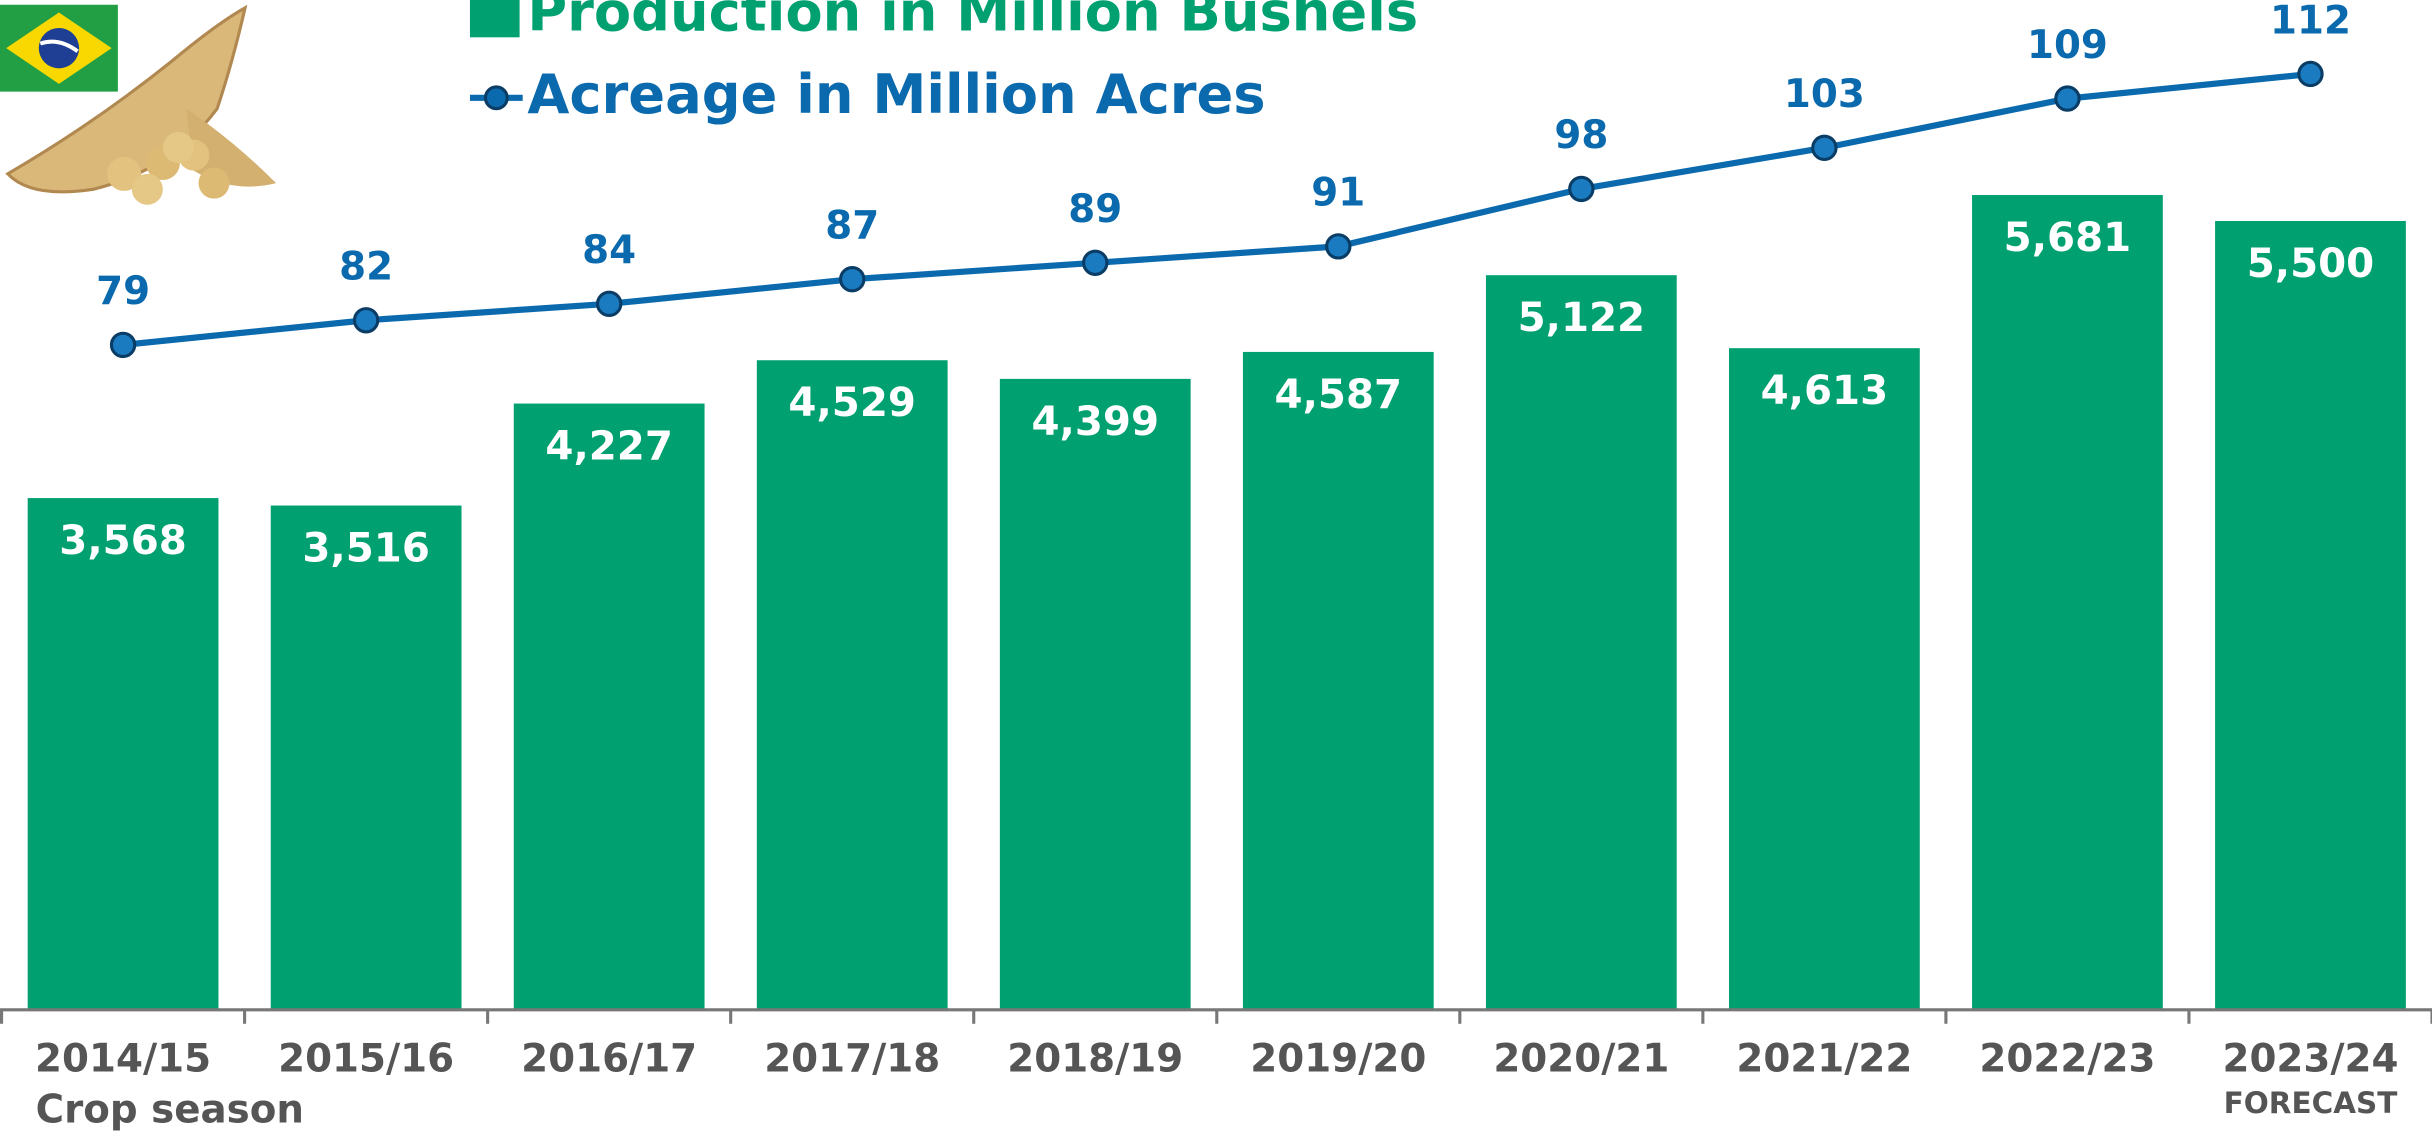 The width and height of the screenshot is (2432, 1134). What do you see at coordinates (123, 540) in the screenshot?
I see `bar-value-label: 3,568` at bounding box center [123, 540].